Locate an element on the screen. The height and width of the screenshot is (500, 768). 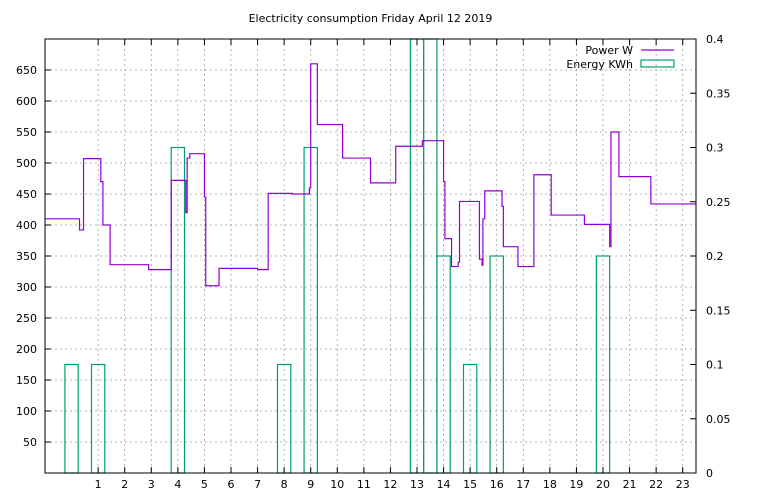
x-tick-label: 19 is located at coordinates (576, 484).